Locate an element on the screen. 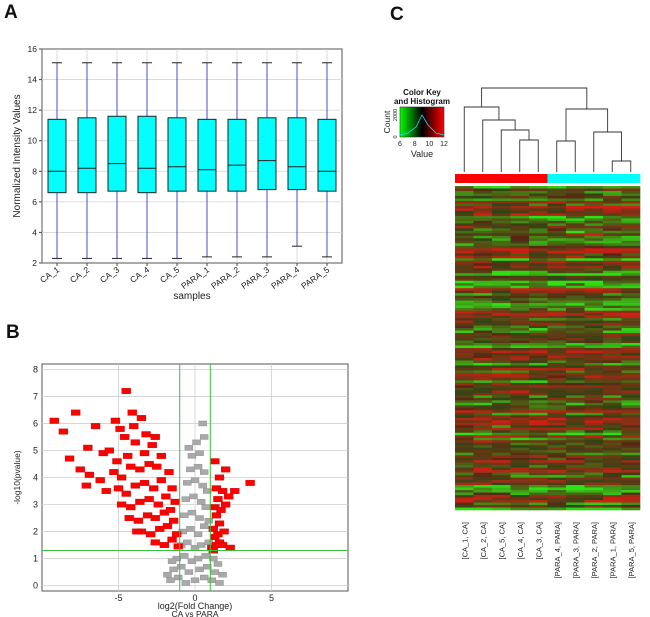 This screenshot has height=617, width=650. y-tick-label: 5 is located at coordinates (35, 450).